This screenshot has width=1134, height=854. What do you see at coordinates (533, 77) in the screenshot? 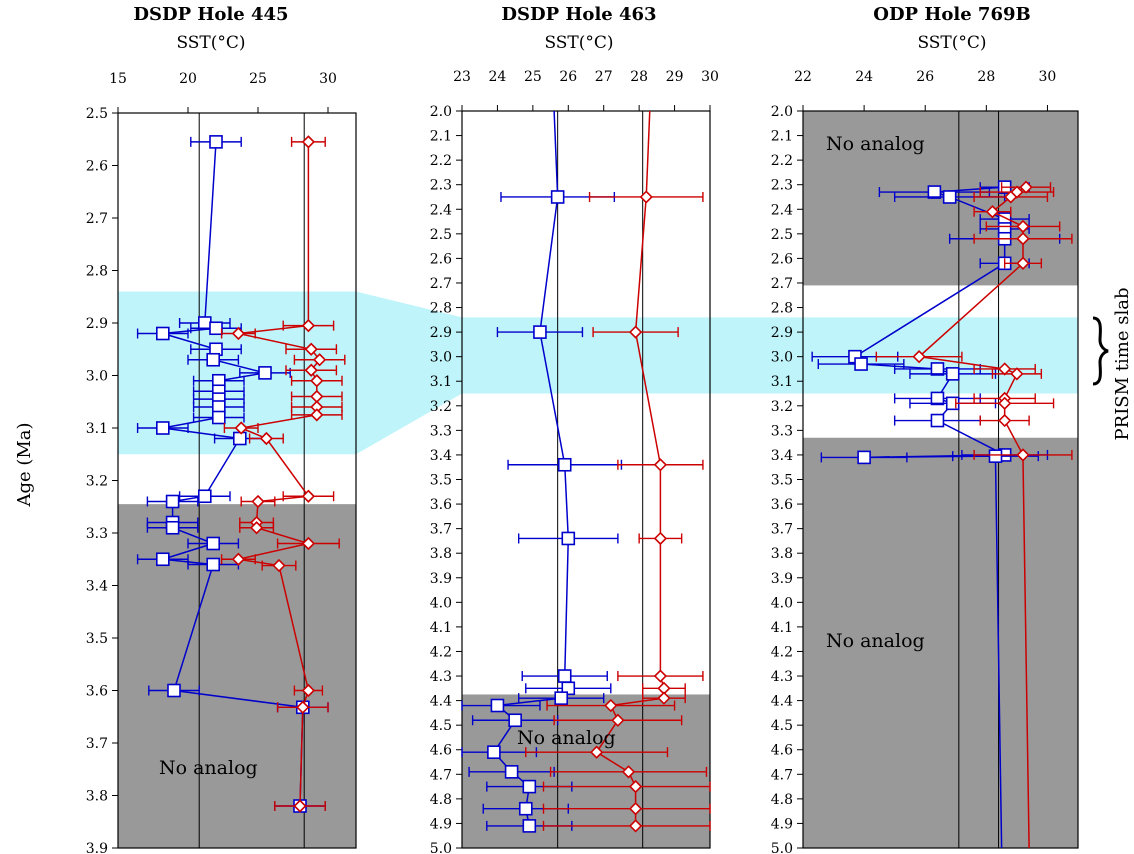
I see `x-tick-label: 25` at bounding box center [533, 77].